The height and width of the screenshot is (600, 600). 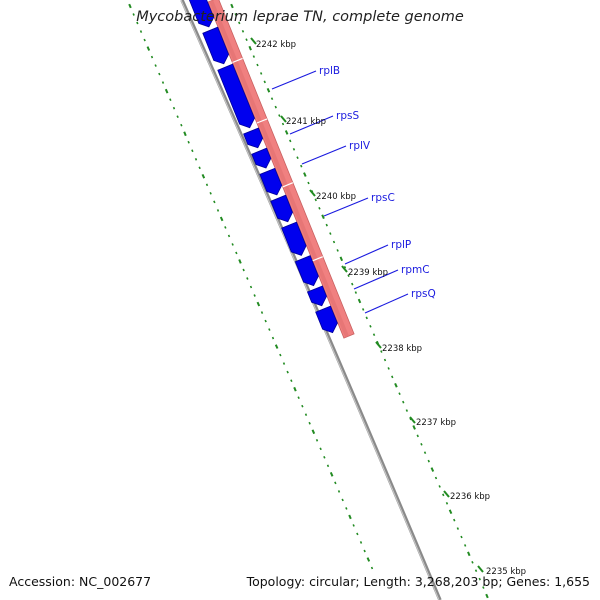 I want to click on gene-label-rpmC: rpmC, so click(x=415, y=270).